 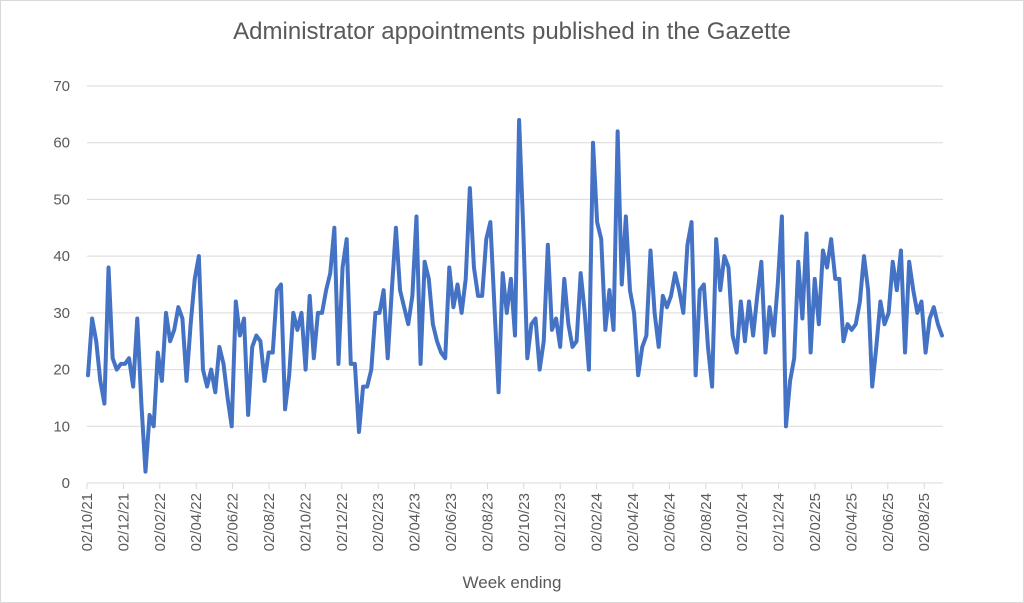 What do you see at coordinates (61, 426) in the screenshot?
I see `y-tick-label: 10` at bounding box center [61, 426].